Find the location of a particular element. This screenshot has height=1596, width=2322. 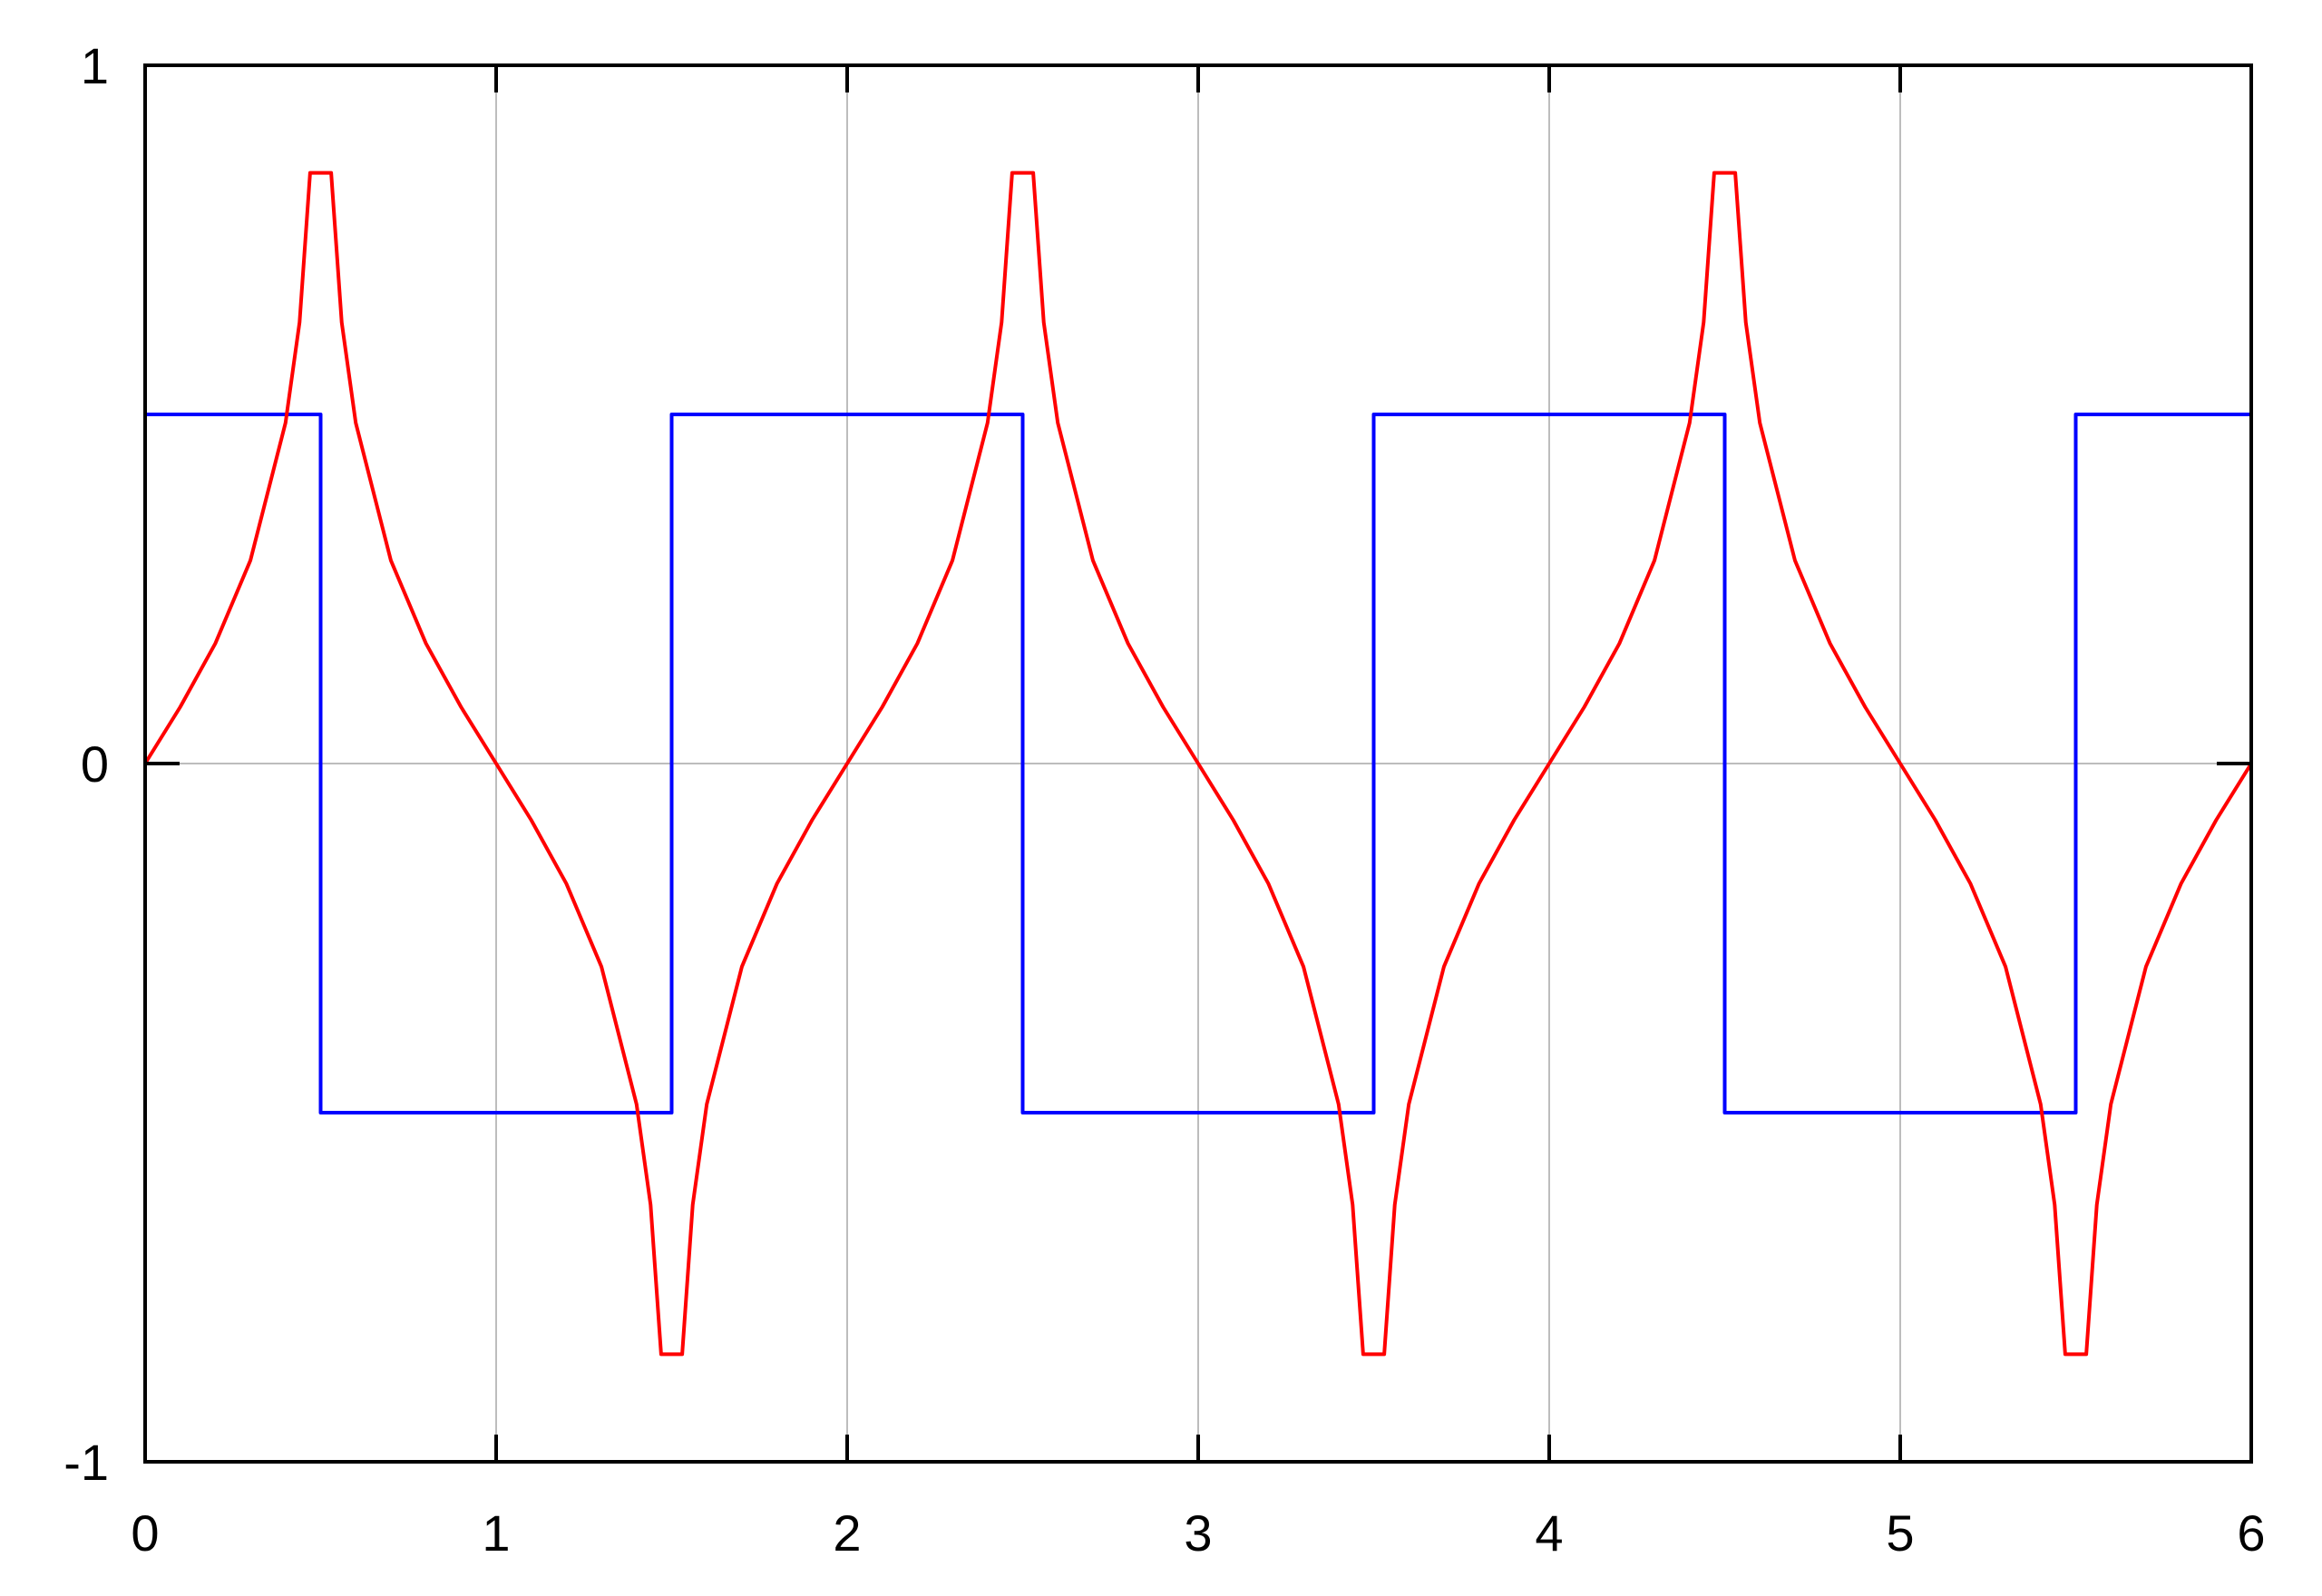

x-tick-label: 2 is located at coordinates (847, 1533).